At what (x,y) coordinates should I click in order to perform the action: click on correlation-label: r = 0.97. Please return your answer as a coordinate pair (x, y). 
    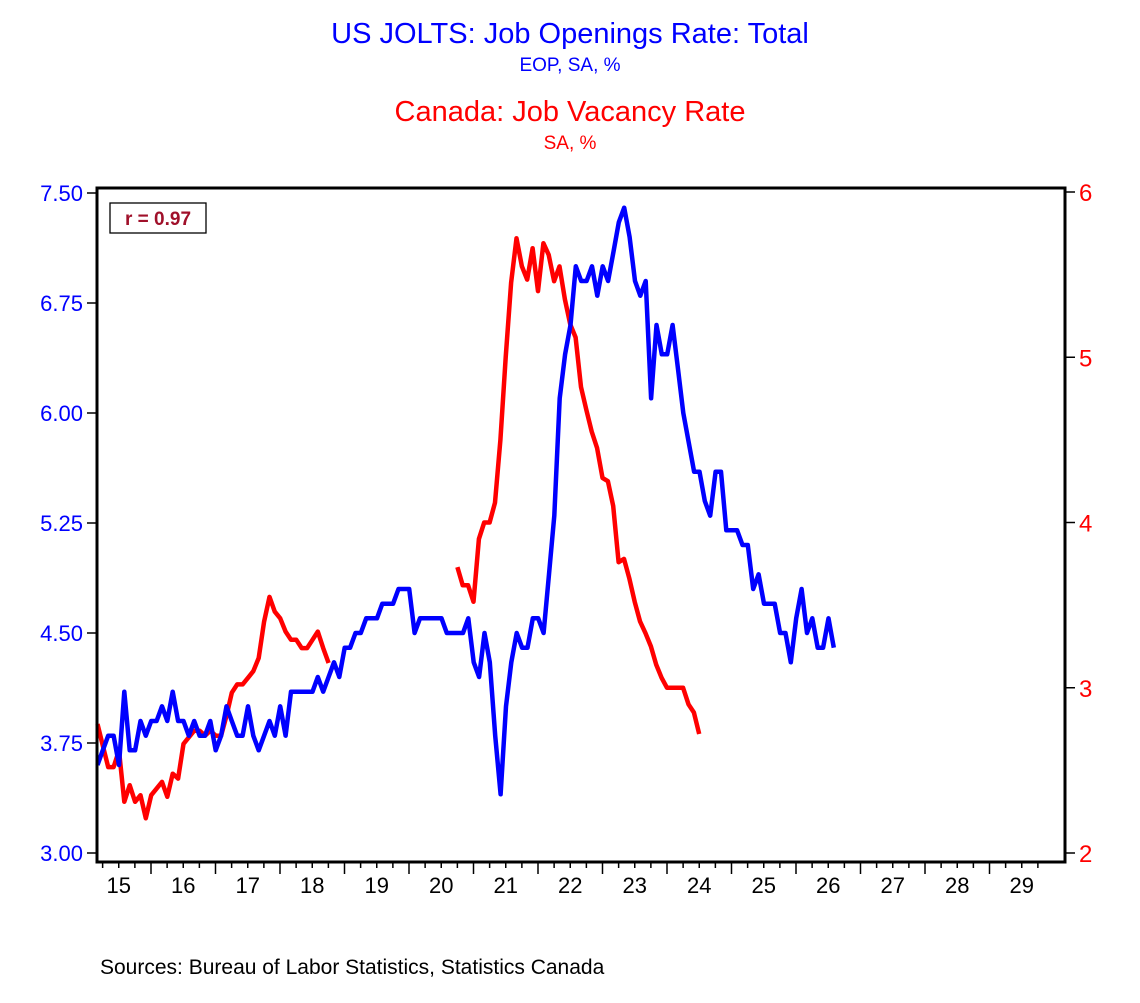
    Looking at the image, I should click on (158, 219).